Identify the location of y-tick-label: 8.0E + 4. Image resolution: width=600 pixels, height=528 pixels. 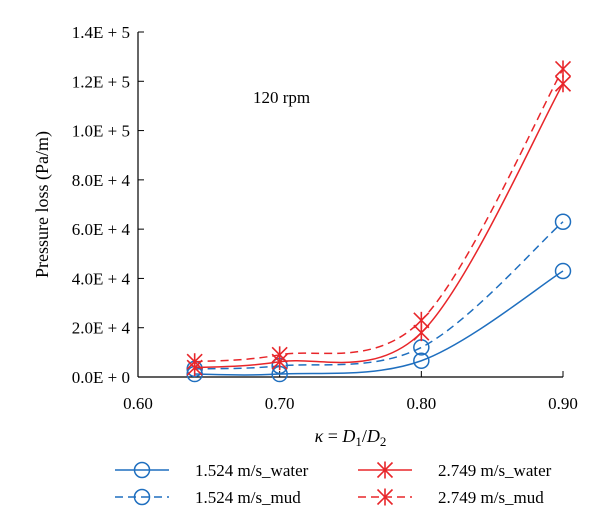
(101, 180).